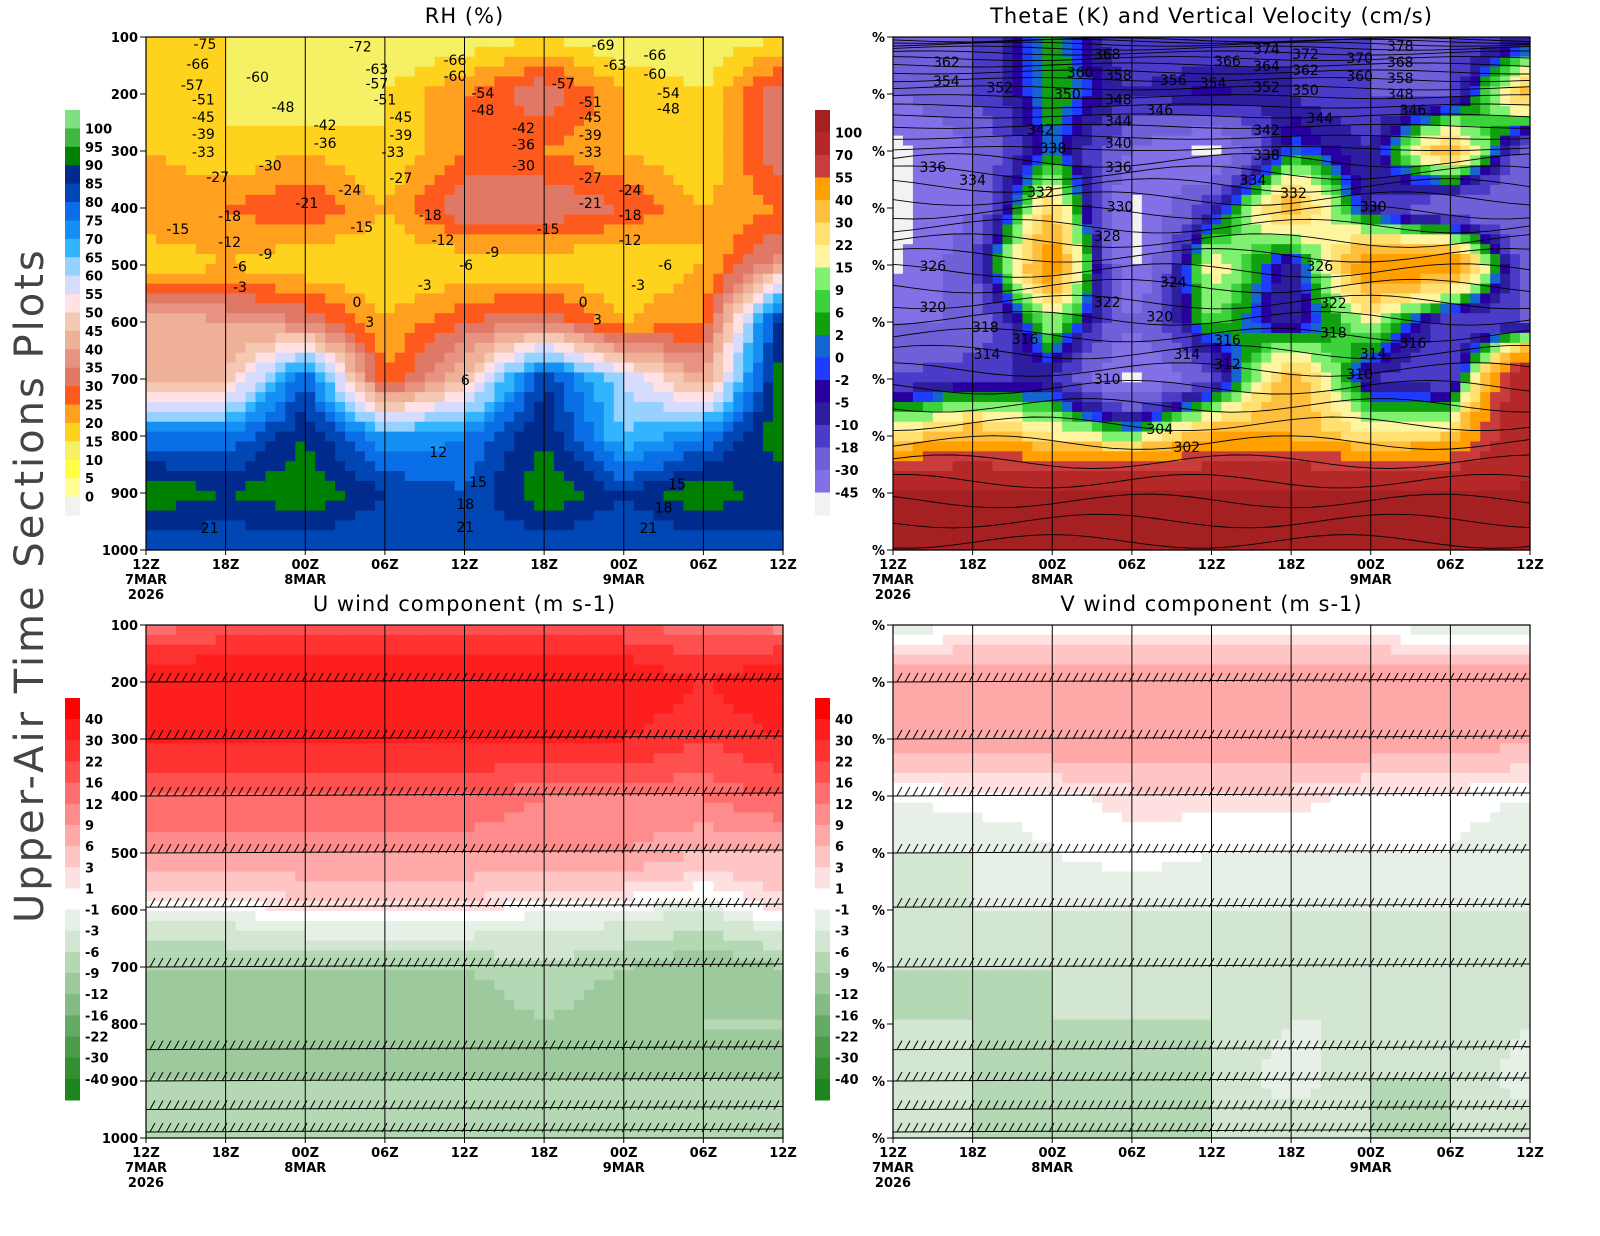  I want to click on contour-label: 0, so click(583, 303).